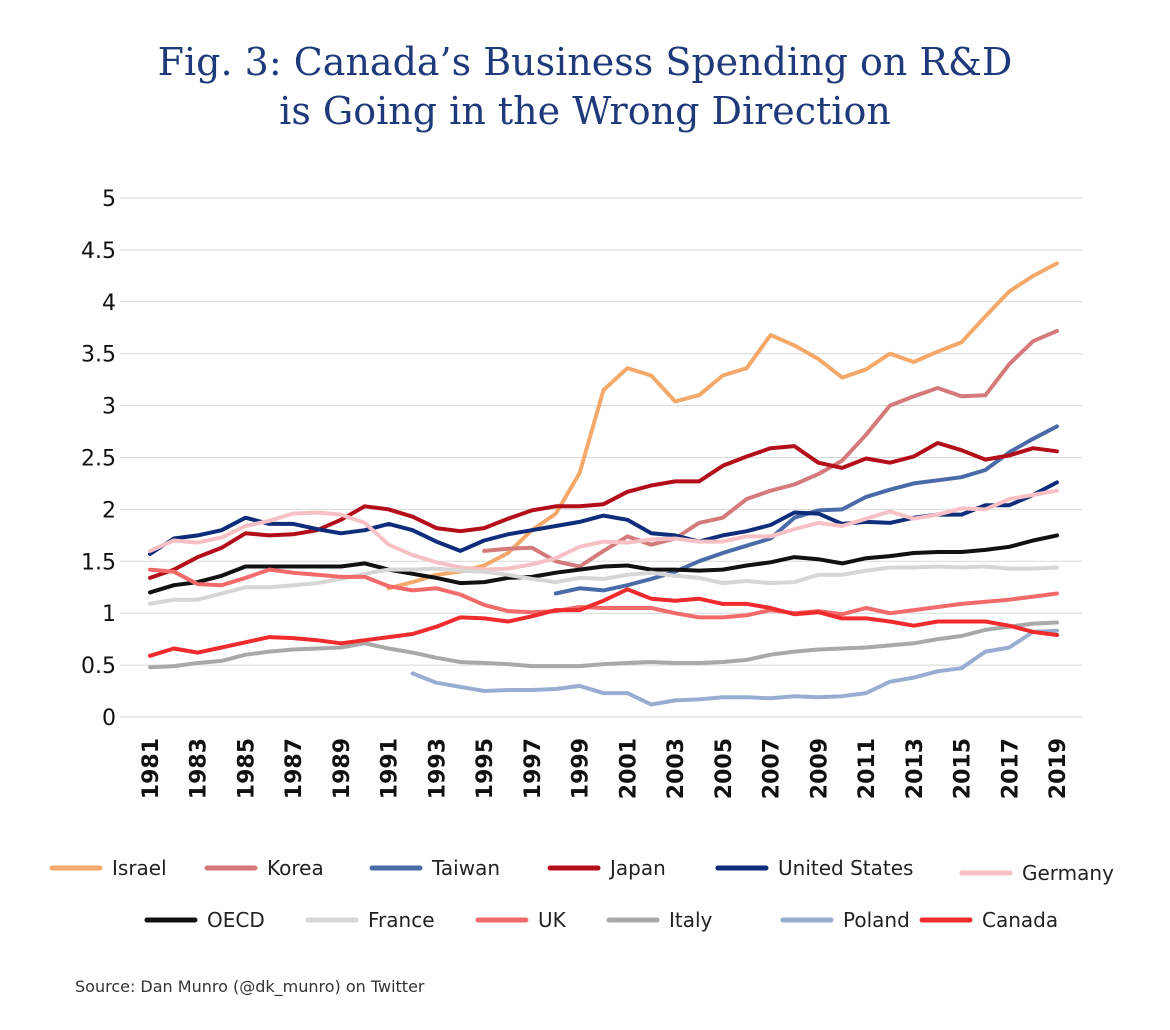  I want to click on x-tick-label: 2011, so click(867, 768).